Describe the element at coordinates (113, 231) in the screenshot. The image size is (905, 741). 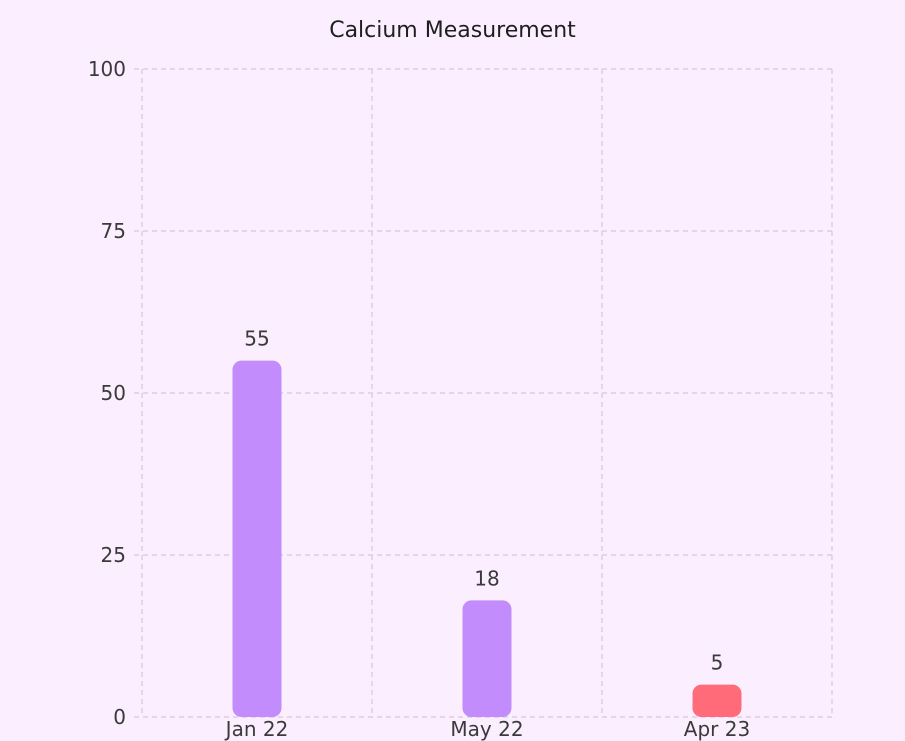
I see `y-tick-label-75: 75` at that location.